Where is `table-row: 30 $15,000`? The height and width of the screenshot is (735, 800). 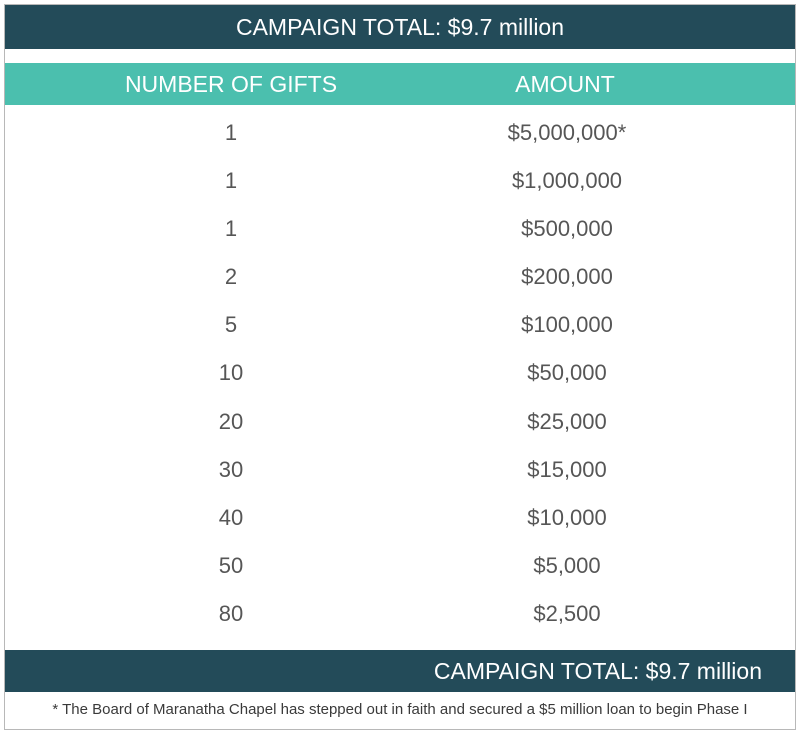
table-row: 30 $15,000 is located at coordinates (400, 470).